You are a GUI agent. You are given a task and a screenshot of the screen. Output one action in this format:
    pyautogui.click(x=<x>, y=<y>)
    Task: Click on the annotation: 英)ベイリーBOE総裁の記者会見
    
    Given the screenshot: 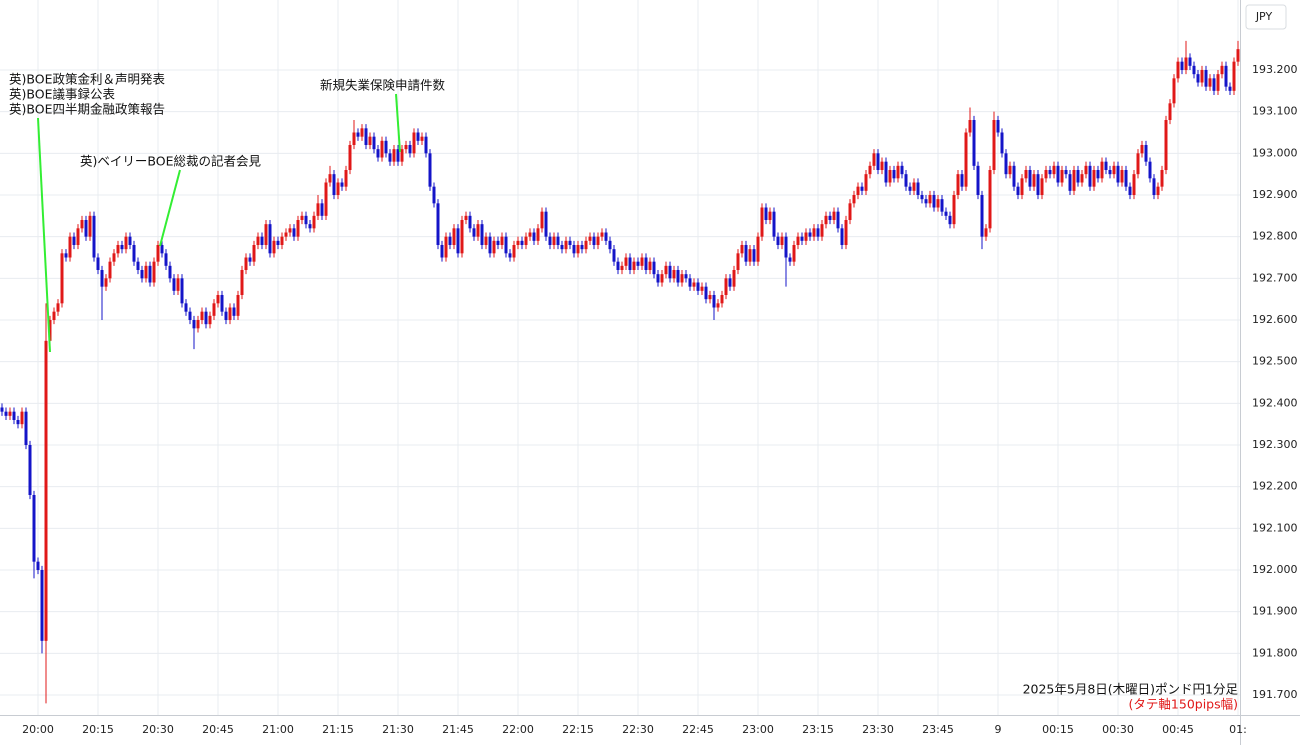 What is the action you would take?
    pyautogui.click(x=170, y=161)
    